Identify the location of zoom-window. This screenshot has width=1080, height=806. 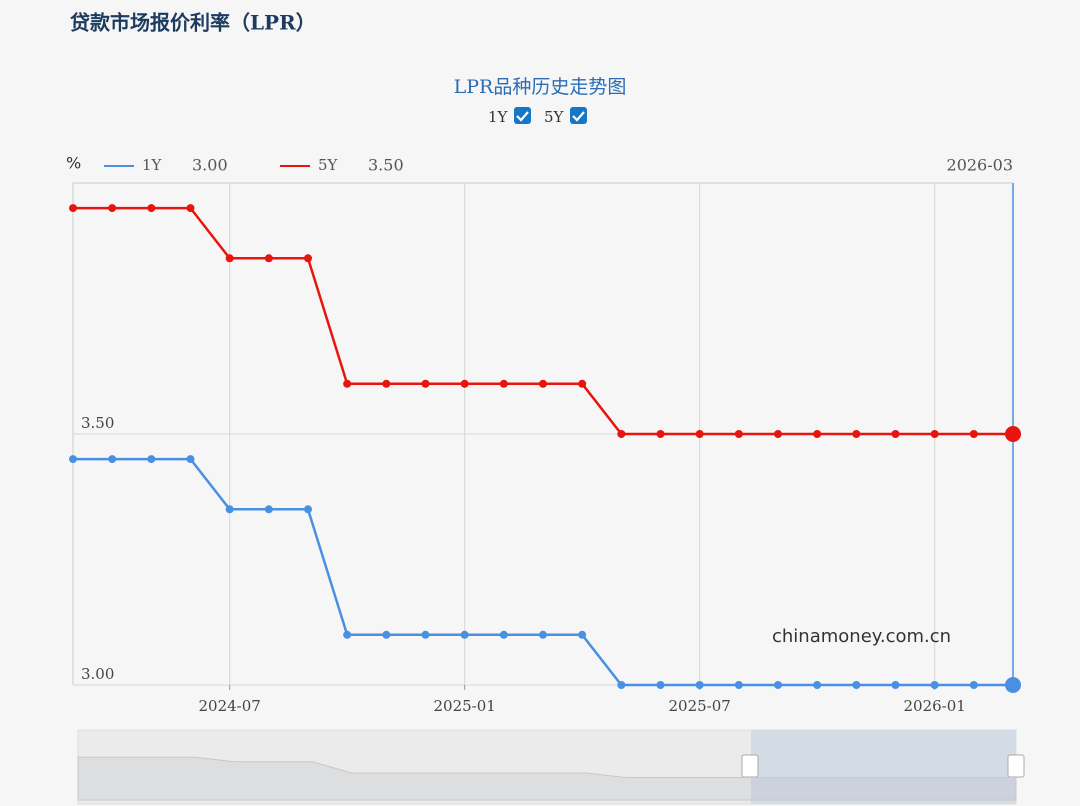
(883, 767).